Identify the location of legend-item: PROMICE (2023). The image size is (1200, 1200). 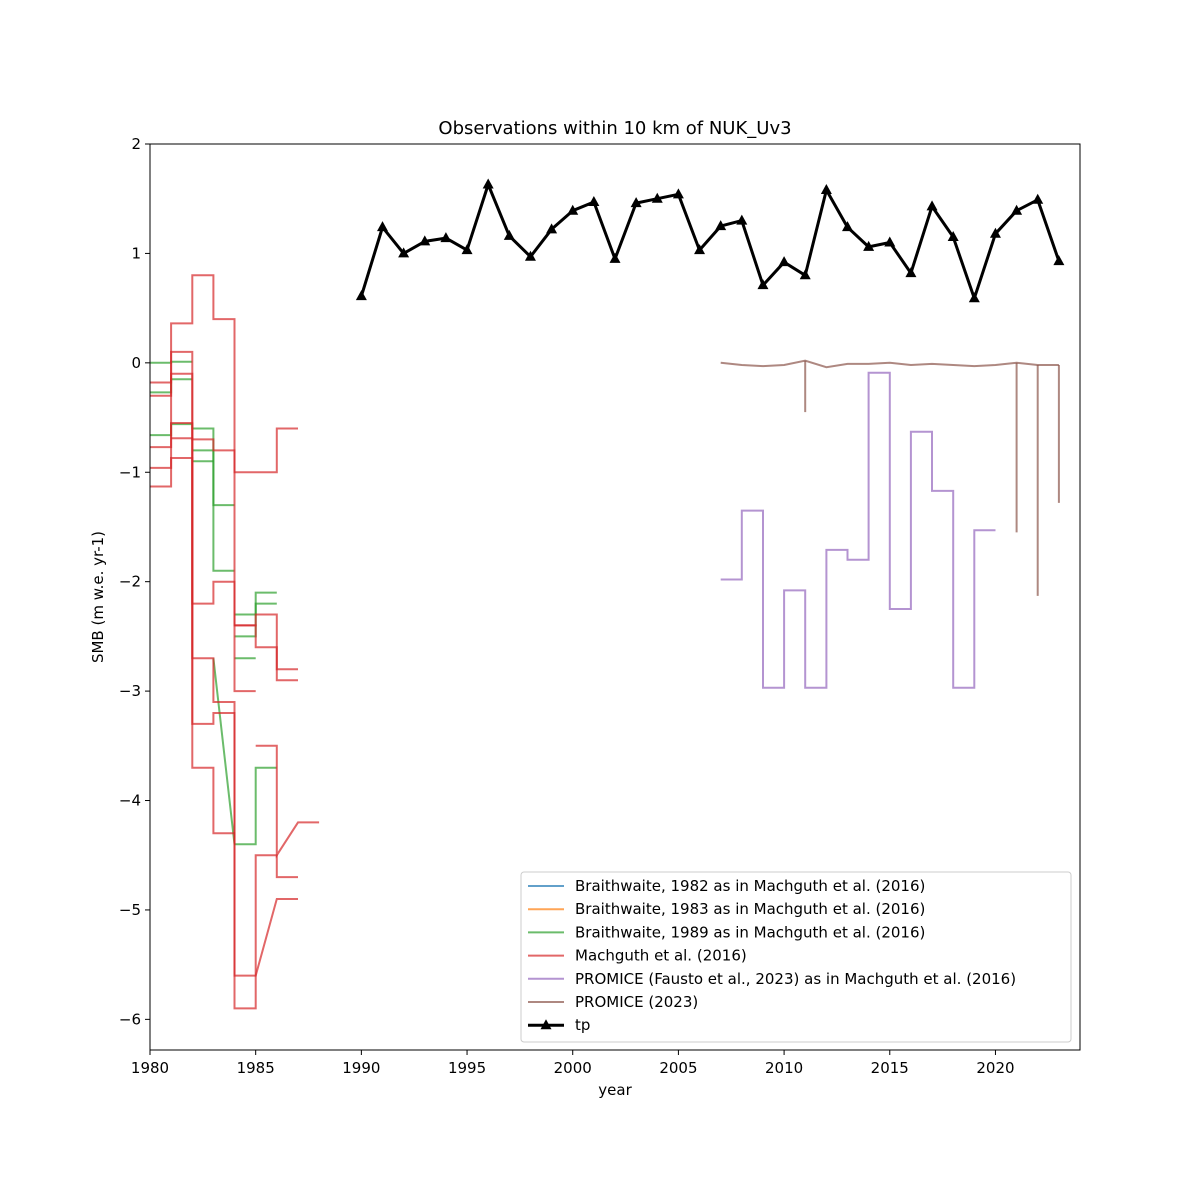
(613, 1002).